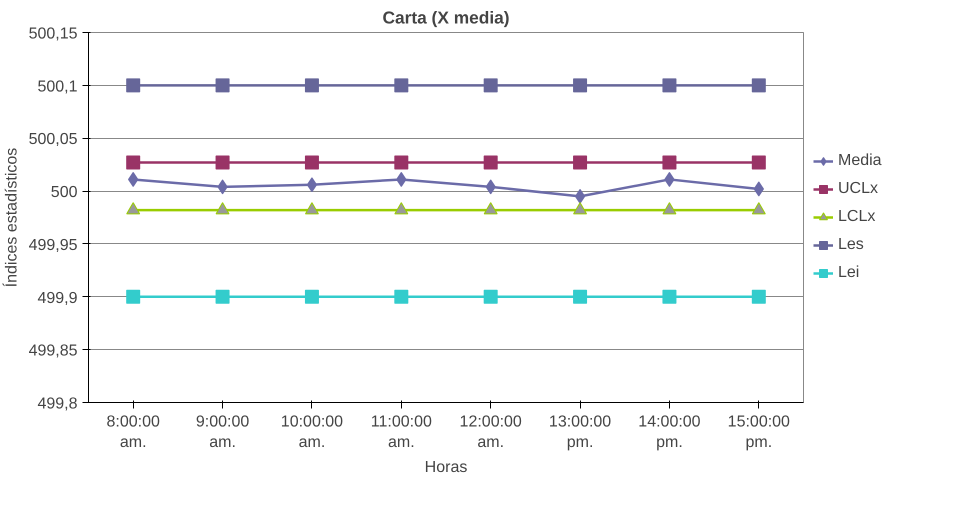  I want to click on x-tick-label: 8:00:00 am., so click(133, 432).